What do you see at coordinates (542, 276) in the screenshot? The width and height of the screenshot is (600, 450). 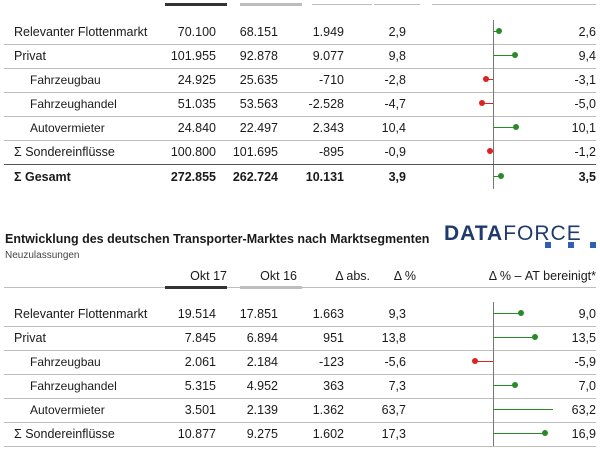 I see `header-delta-adjusted: Δ % – AT bereinigt*` at bounding box center [542, 276].